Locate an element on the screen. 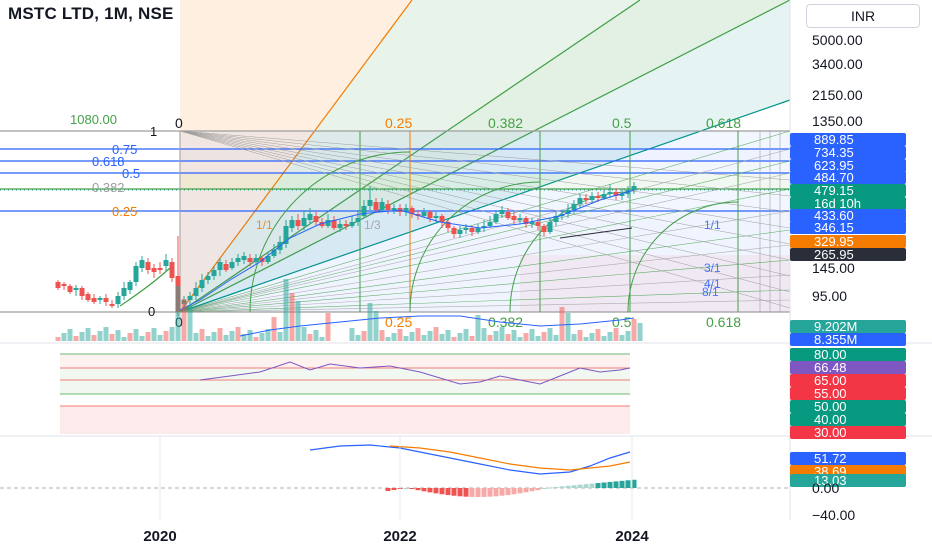 The width and height of the screenshot is (932, 550). fib-fan-line is located at coordinates (296, 156).